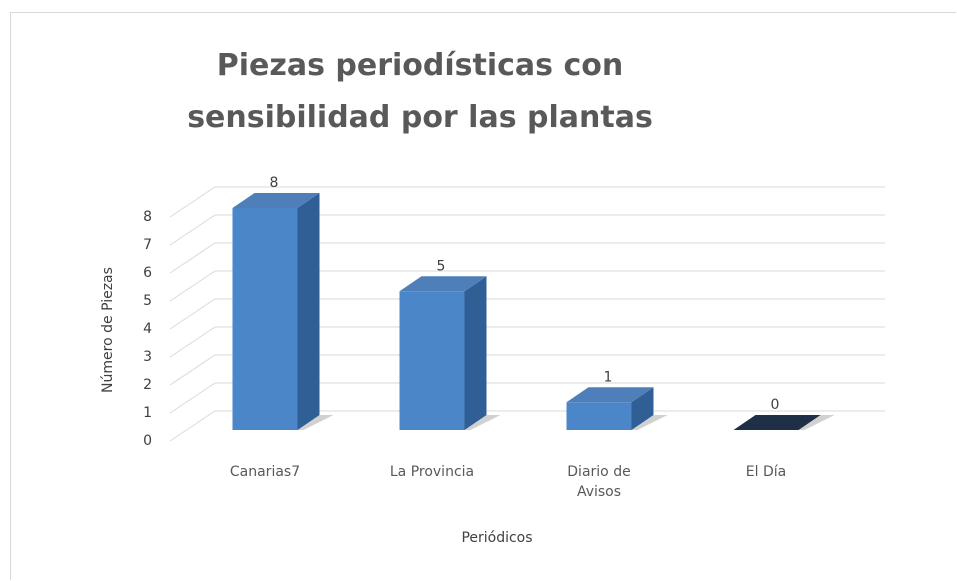 This screenshot has width=957, height=581. Describe the element at coordinates (441, 266) in the screenshot. I see `data-label: 5` at that location.